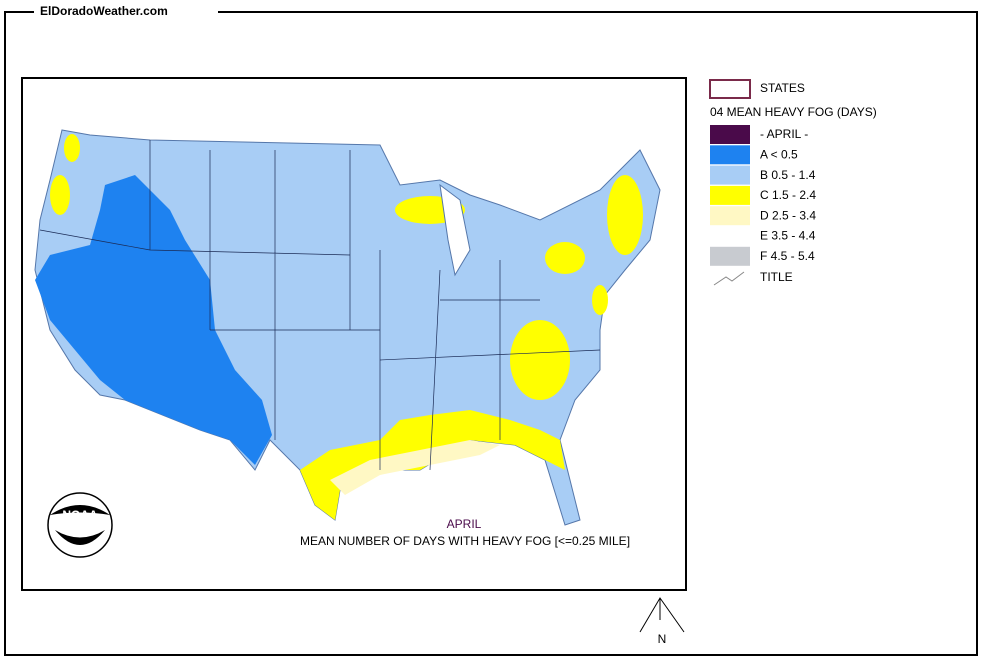 The height and width of the screenshot is (659, 981). Describe the element at coordinates (153, 320) in the screenshot. I see `low-fog-region` at that location.